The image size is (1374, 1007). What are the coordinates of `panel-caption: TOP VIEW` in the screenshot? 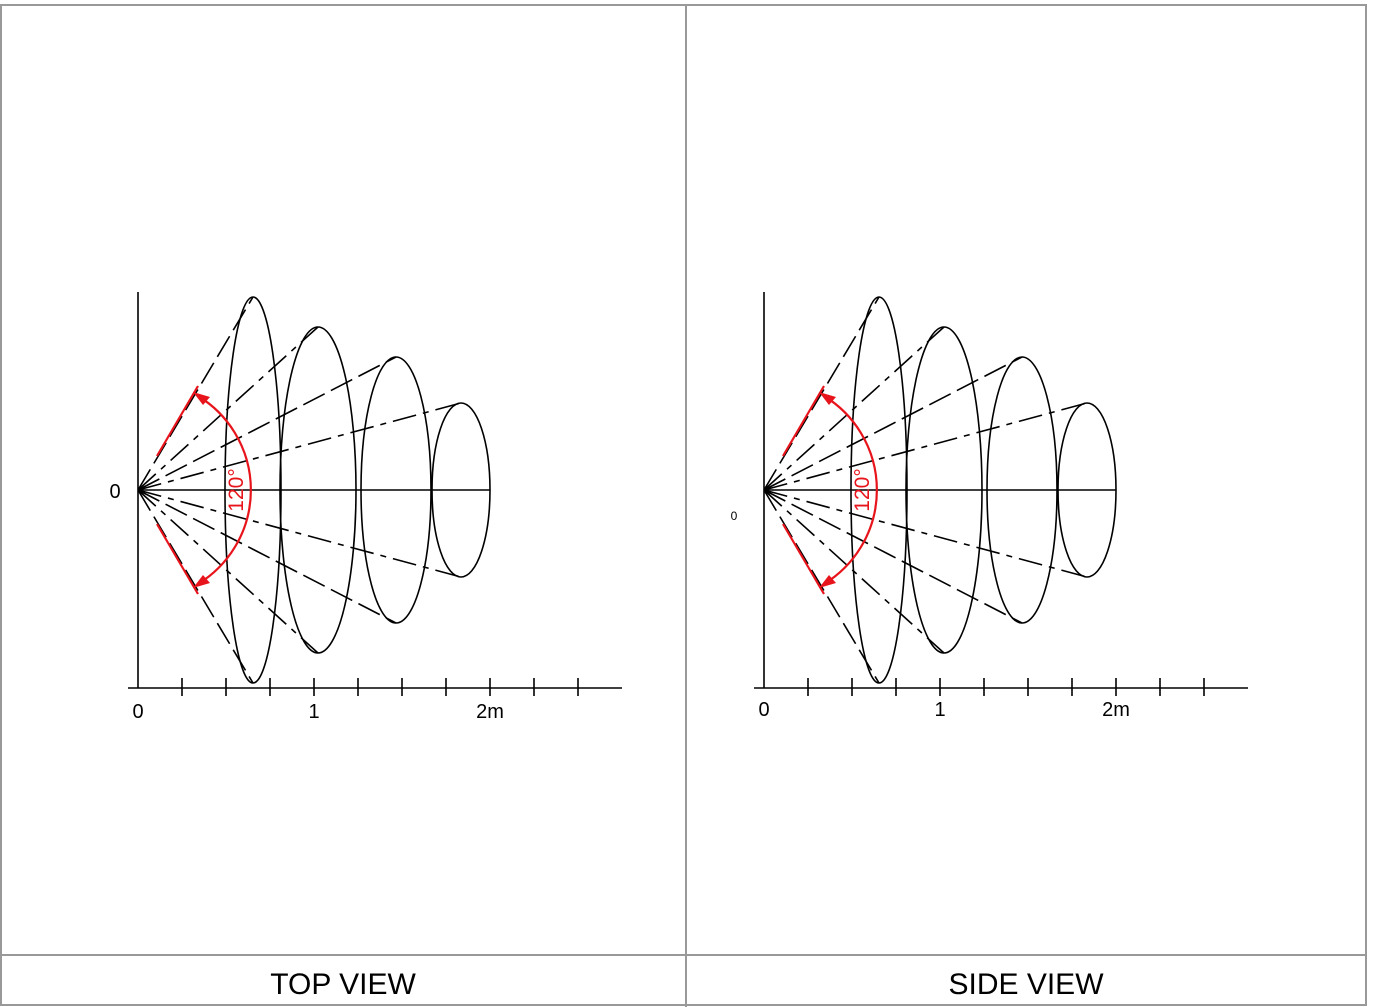 It's located at (343, 984).